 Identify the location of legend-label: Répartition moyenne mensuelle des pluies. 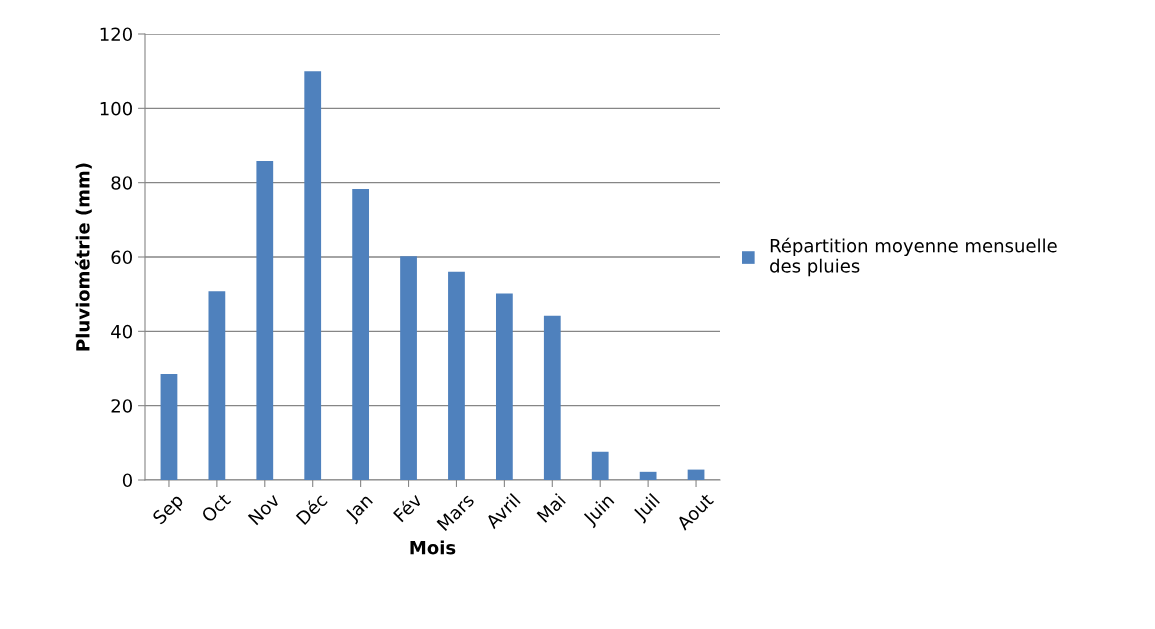
(913, 257).